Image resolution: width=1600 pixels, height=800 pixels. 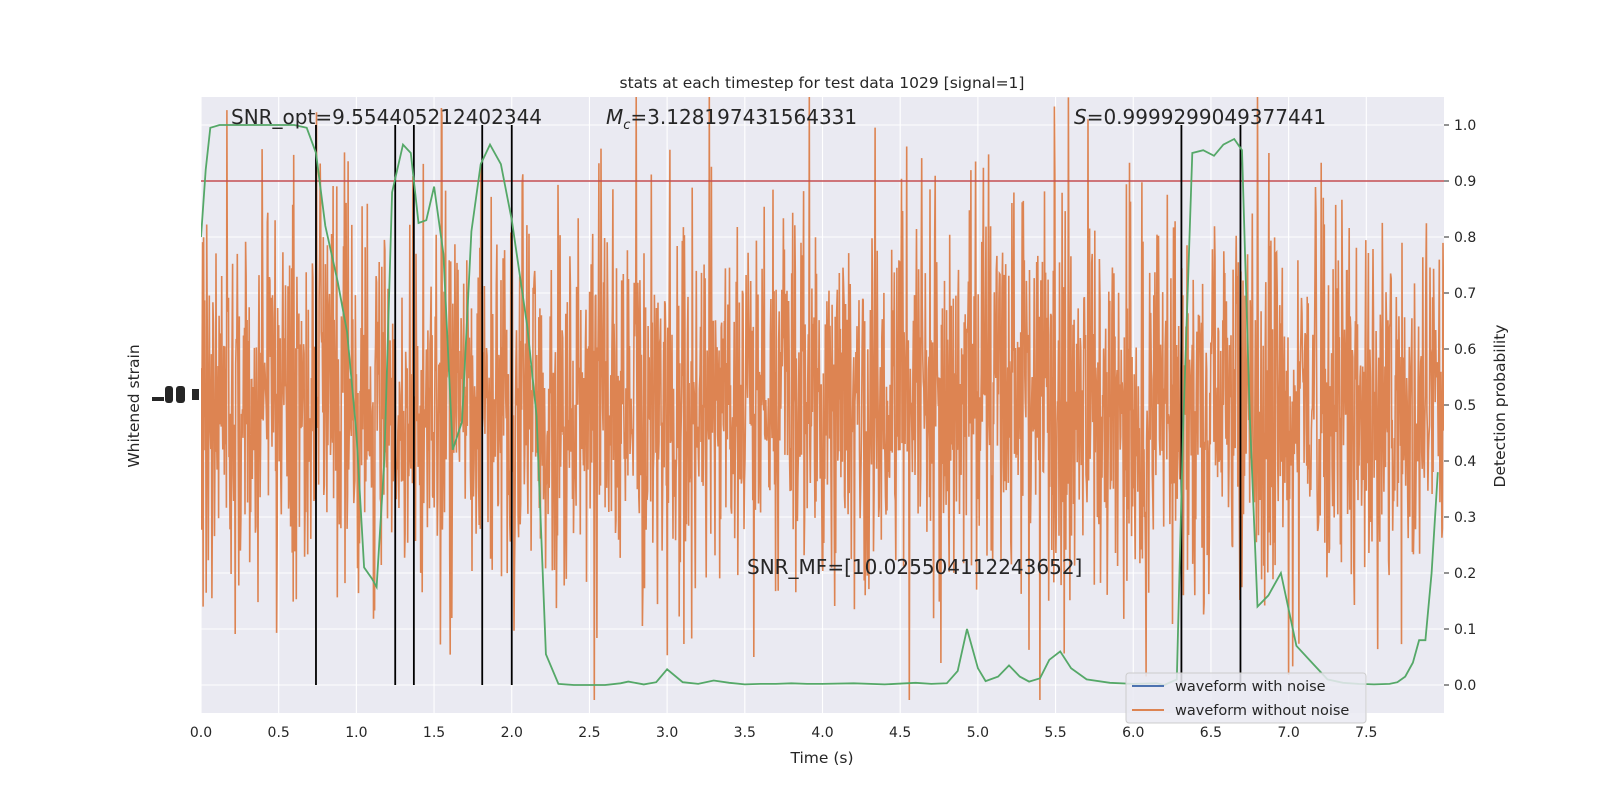 What do you see at coordinates (1055, 733) in the screenshot?
I see `x-tick-label: 5.5` at bounding box center [1055, 733].